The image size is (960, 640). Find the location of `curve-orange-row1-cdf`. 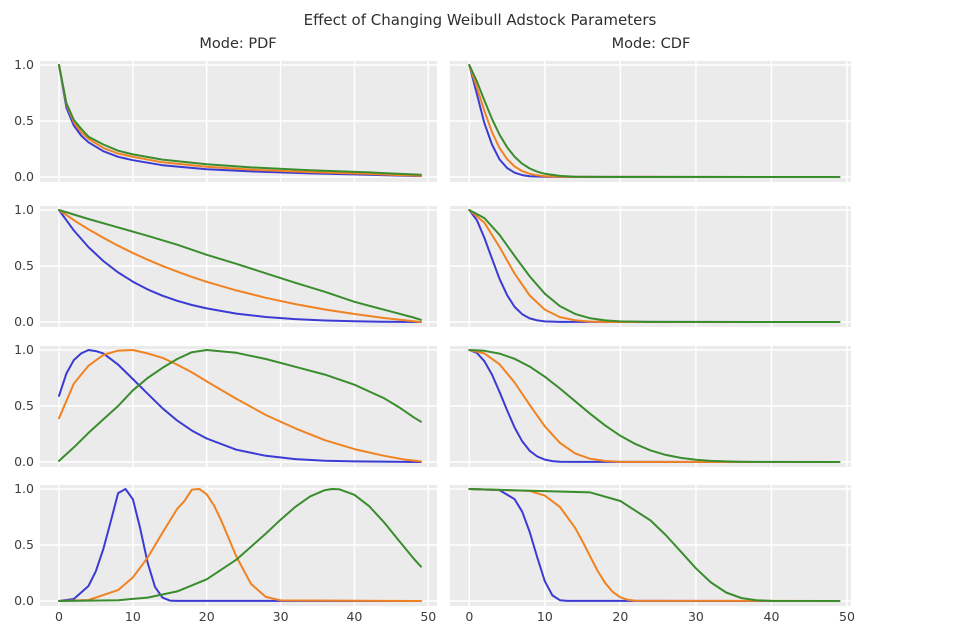

curve-orange-row1-cdf is located at coordinates (654, 121).